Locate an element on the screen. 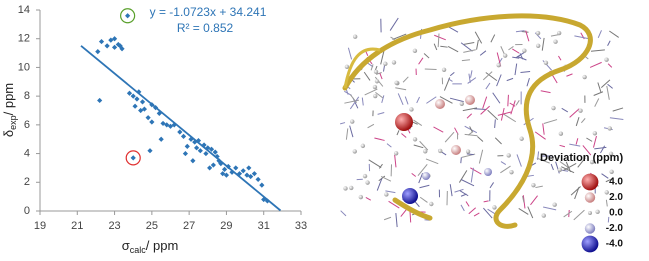 The height and width of the screenshot is (261, 649). y-tick-label: 10 is located at coordinates (24, 67).